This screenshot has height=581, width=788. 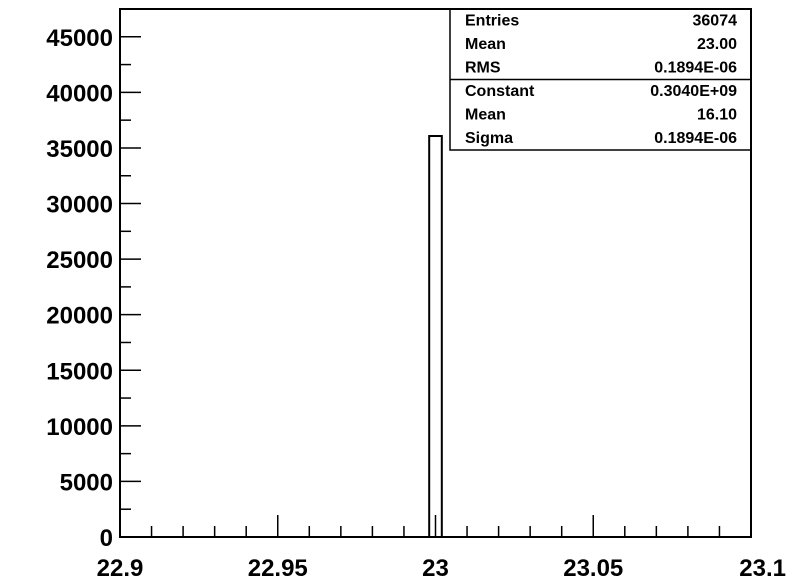 What do you see at coordinates (79, 38) in the screenshot?
I see `y-tick-label: 45000` at bounding box center [79, 38].